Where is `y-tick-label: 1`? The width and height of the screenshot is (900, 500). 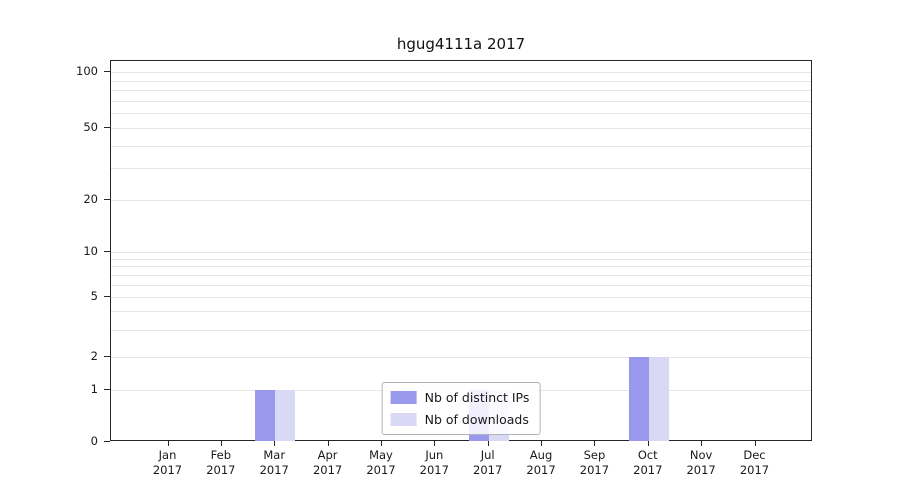
y-tick-label: 1 is located at coordinates (94, 389).